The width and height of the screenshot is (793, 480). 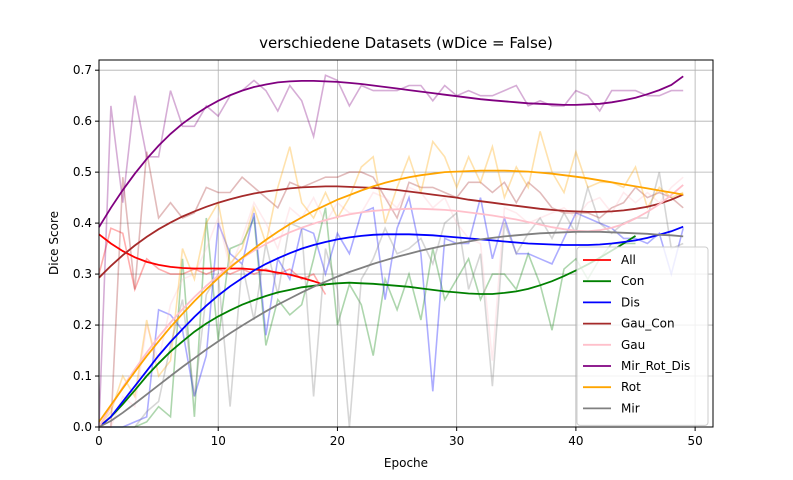 What do you see at coordinates (82, 427) in the screenshot?
I see `y-tick-label: 0.0` at bounding box center [82, 427].